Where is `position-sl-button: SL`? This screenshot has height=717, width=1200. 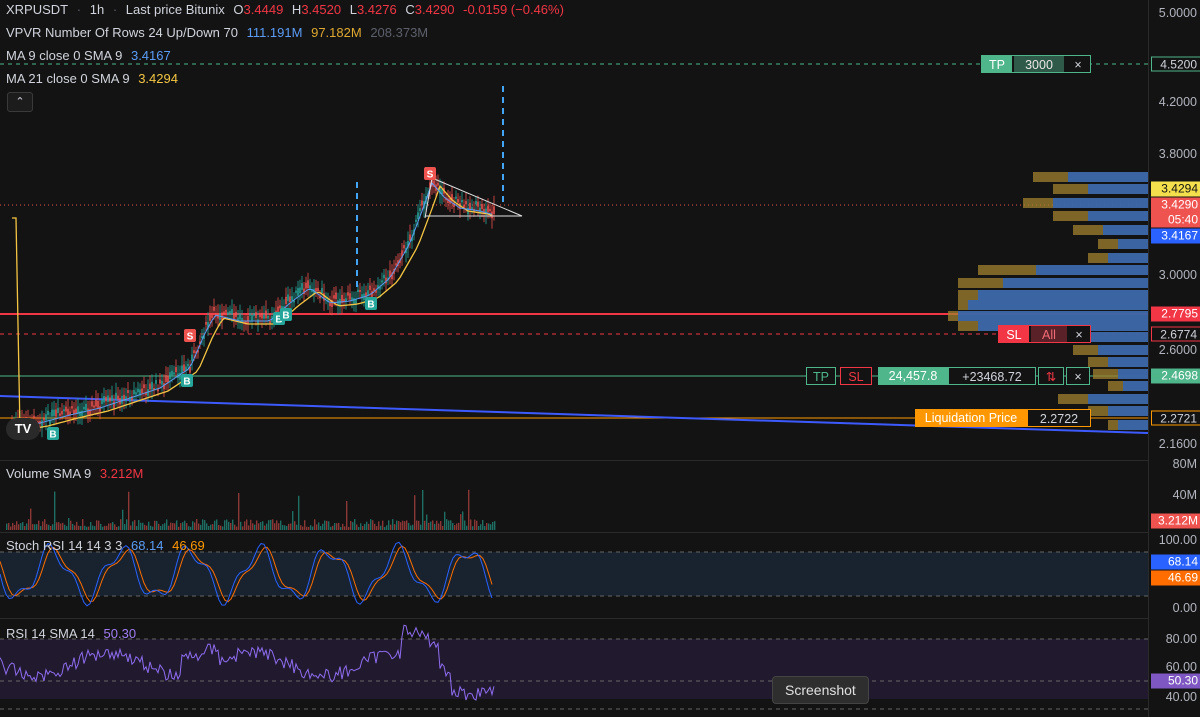 position-sl-button: SL is located at coordinates (856, 376).